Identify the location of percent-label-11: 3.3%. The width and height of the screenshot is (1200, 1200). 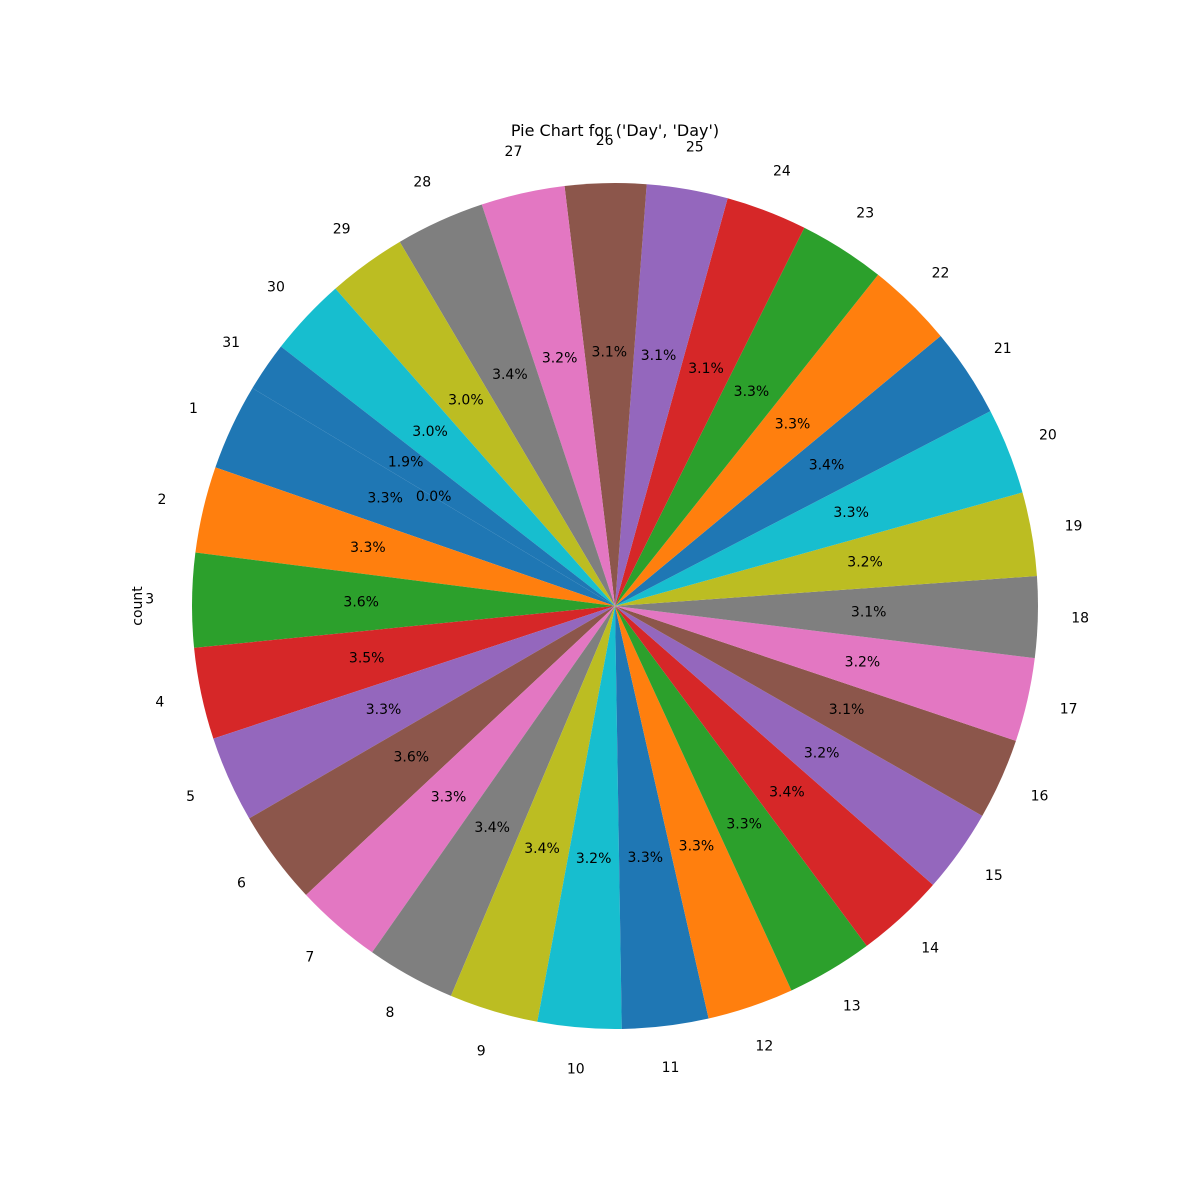
(645, 858).